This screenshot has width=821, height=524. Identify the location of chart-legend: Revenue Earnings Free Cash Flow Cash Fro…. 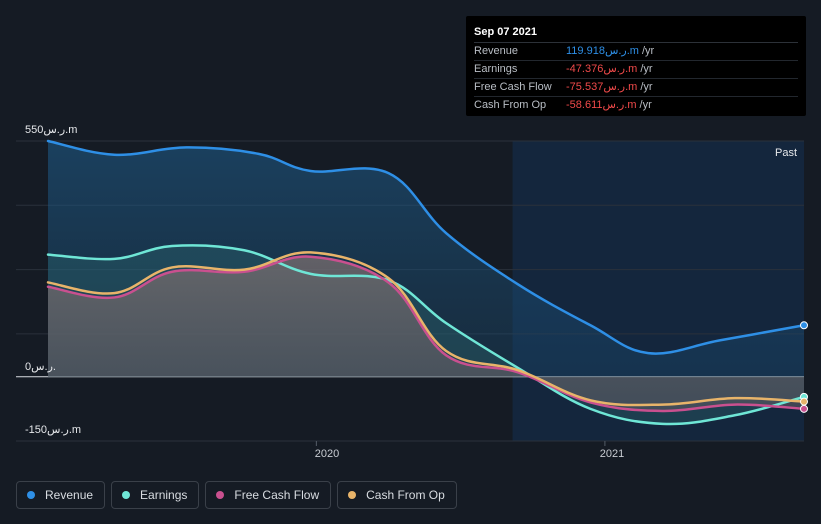
(236, 495).